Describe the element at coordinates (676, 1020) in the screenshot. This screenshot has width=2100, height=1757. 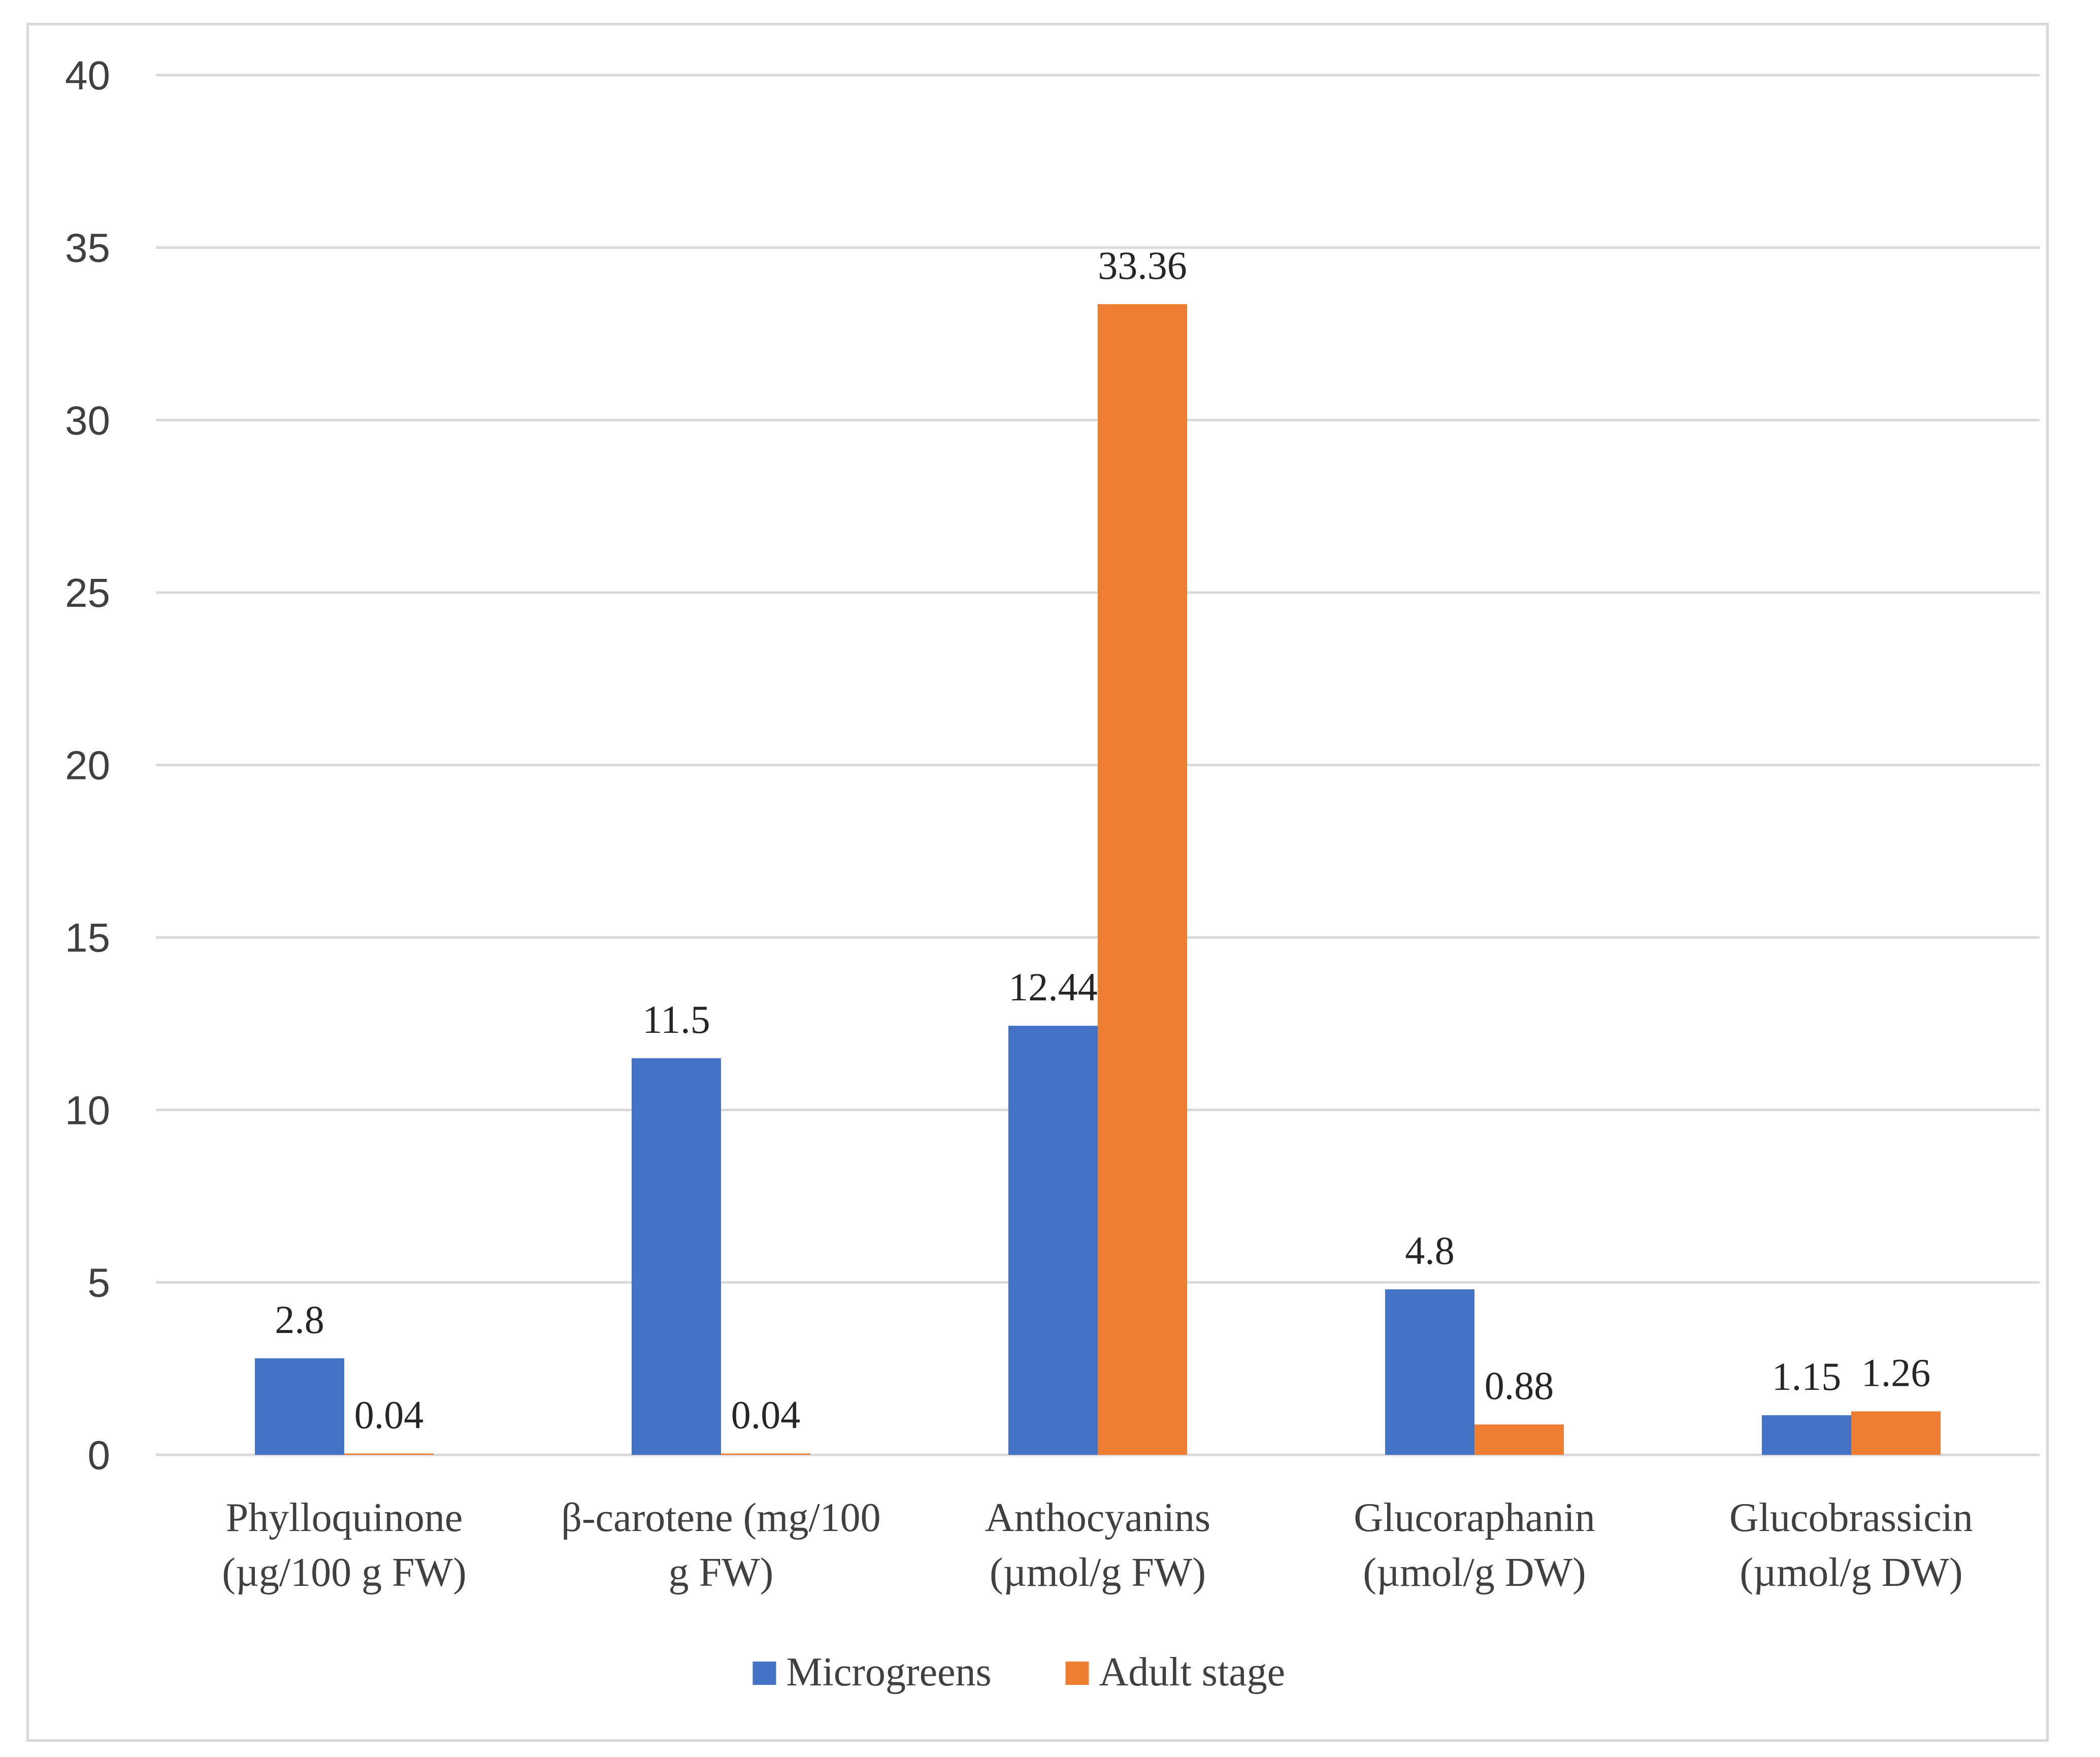
I see `data-label: 11.5` at that location.